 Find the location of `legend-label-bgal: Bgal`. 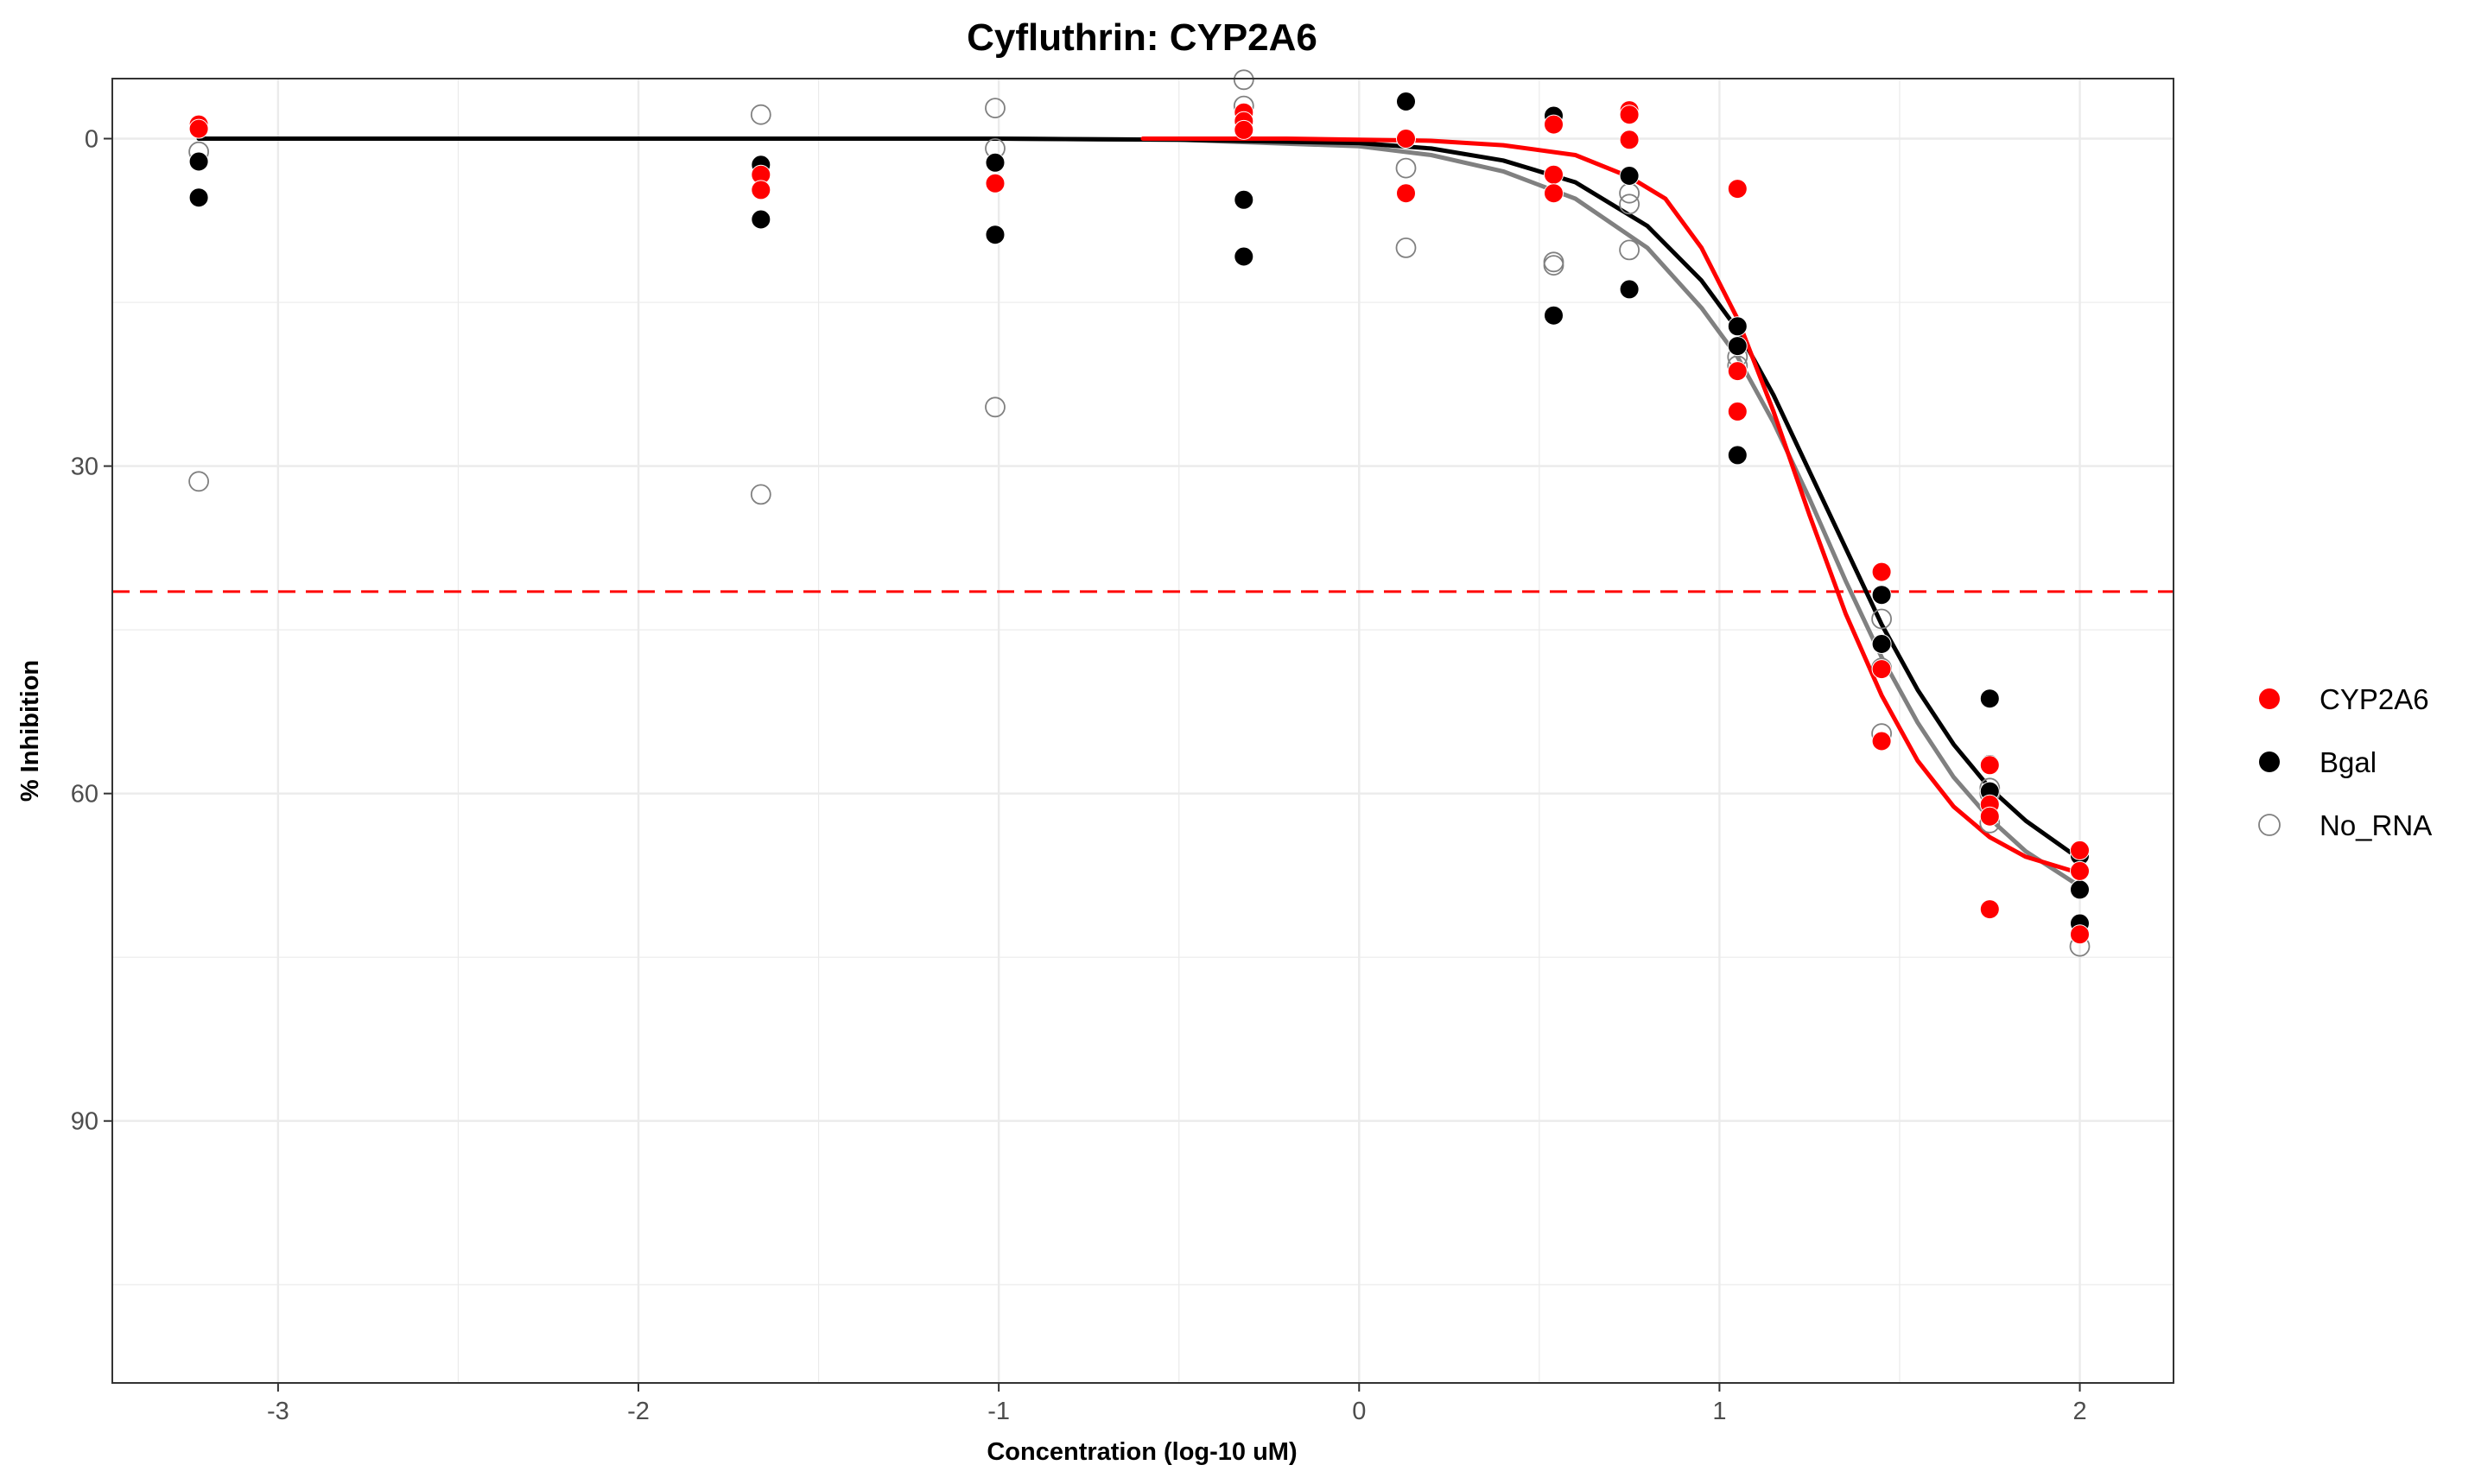

legend-label-bgal: Bgal is located at coordinates (2348, 762).